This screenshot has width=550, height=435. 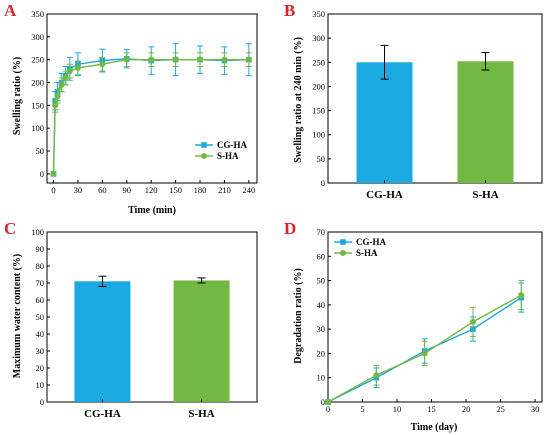 I want to click on panel-a-xtick-label-8: 240, so click(x=248, y=190).